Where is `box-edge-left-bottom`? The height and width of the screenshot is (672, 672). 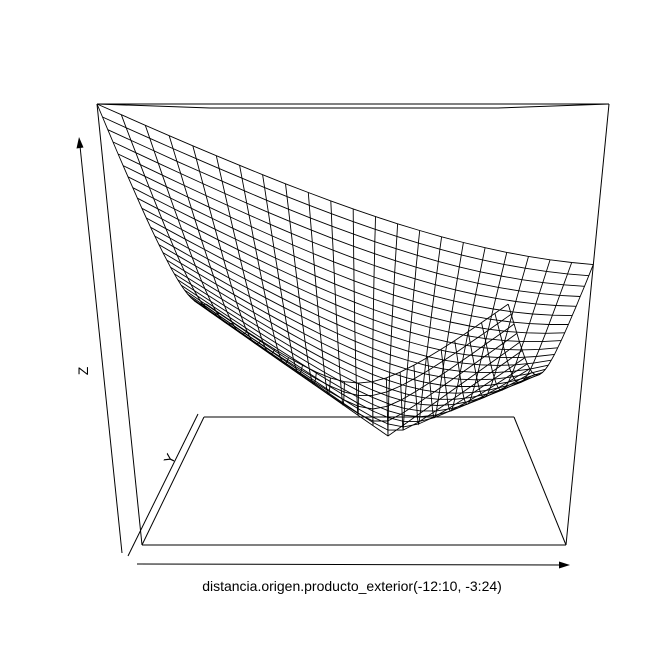
box-edge-left-bottom is located at coordinates (173, 481).